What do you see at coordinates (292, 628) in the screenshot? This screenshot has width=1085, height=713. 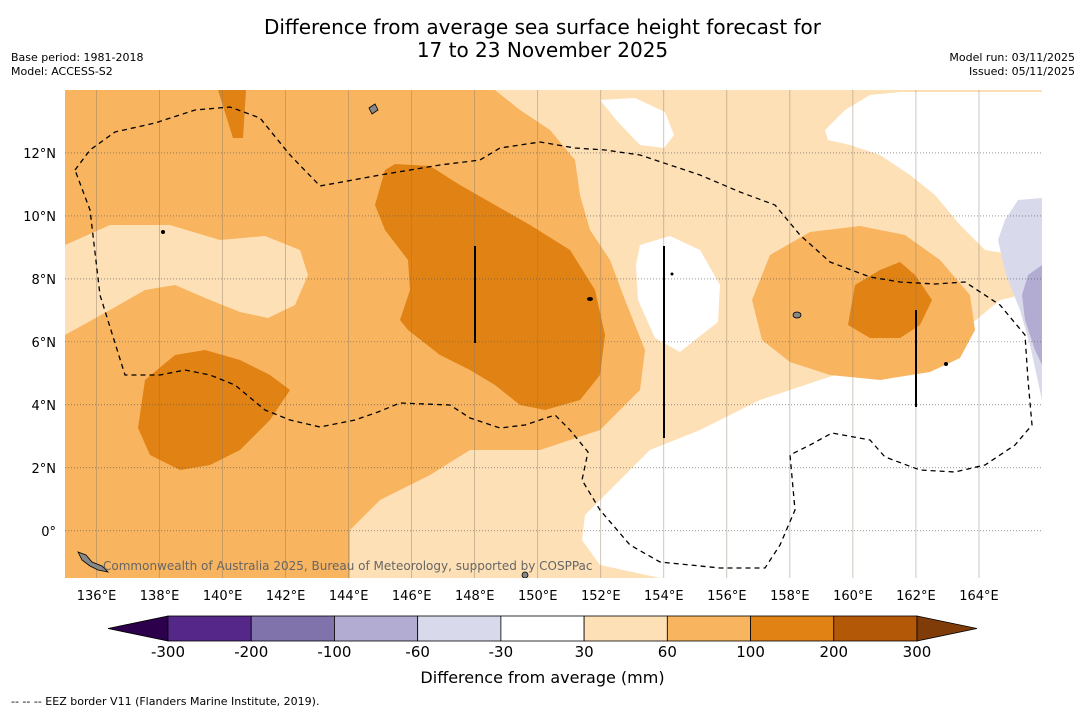 I see `colorbar-segment--200_-100` at bounding box center [292, 628].